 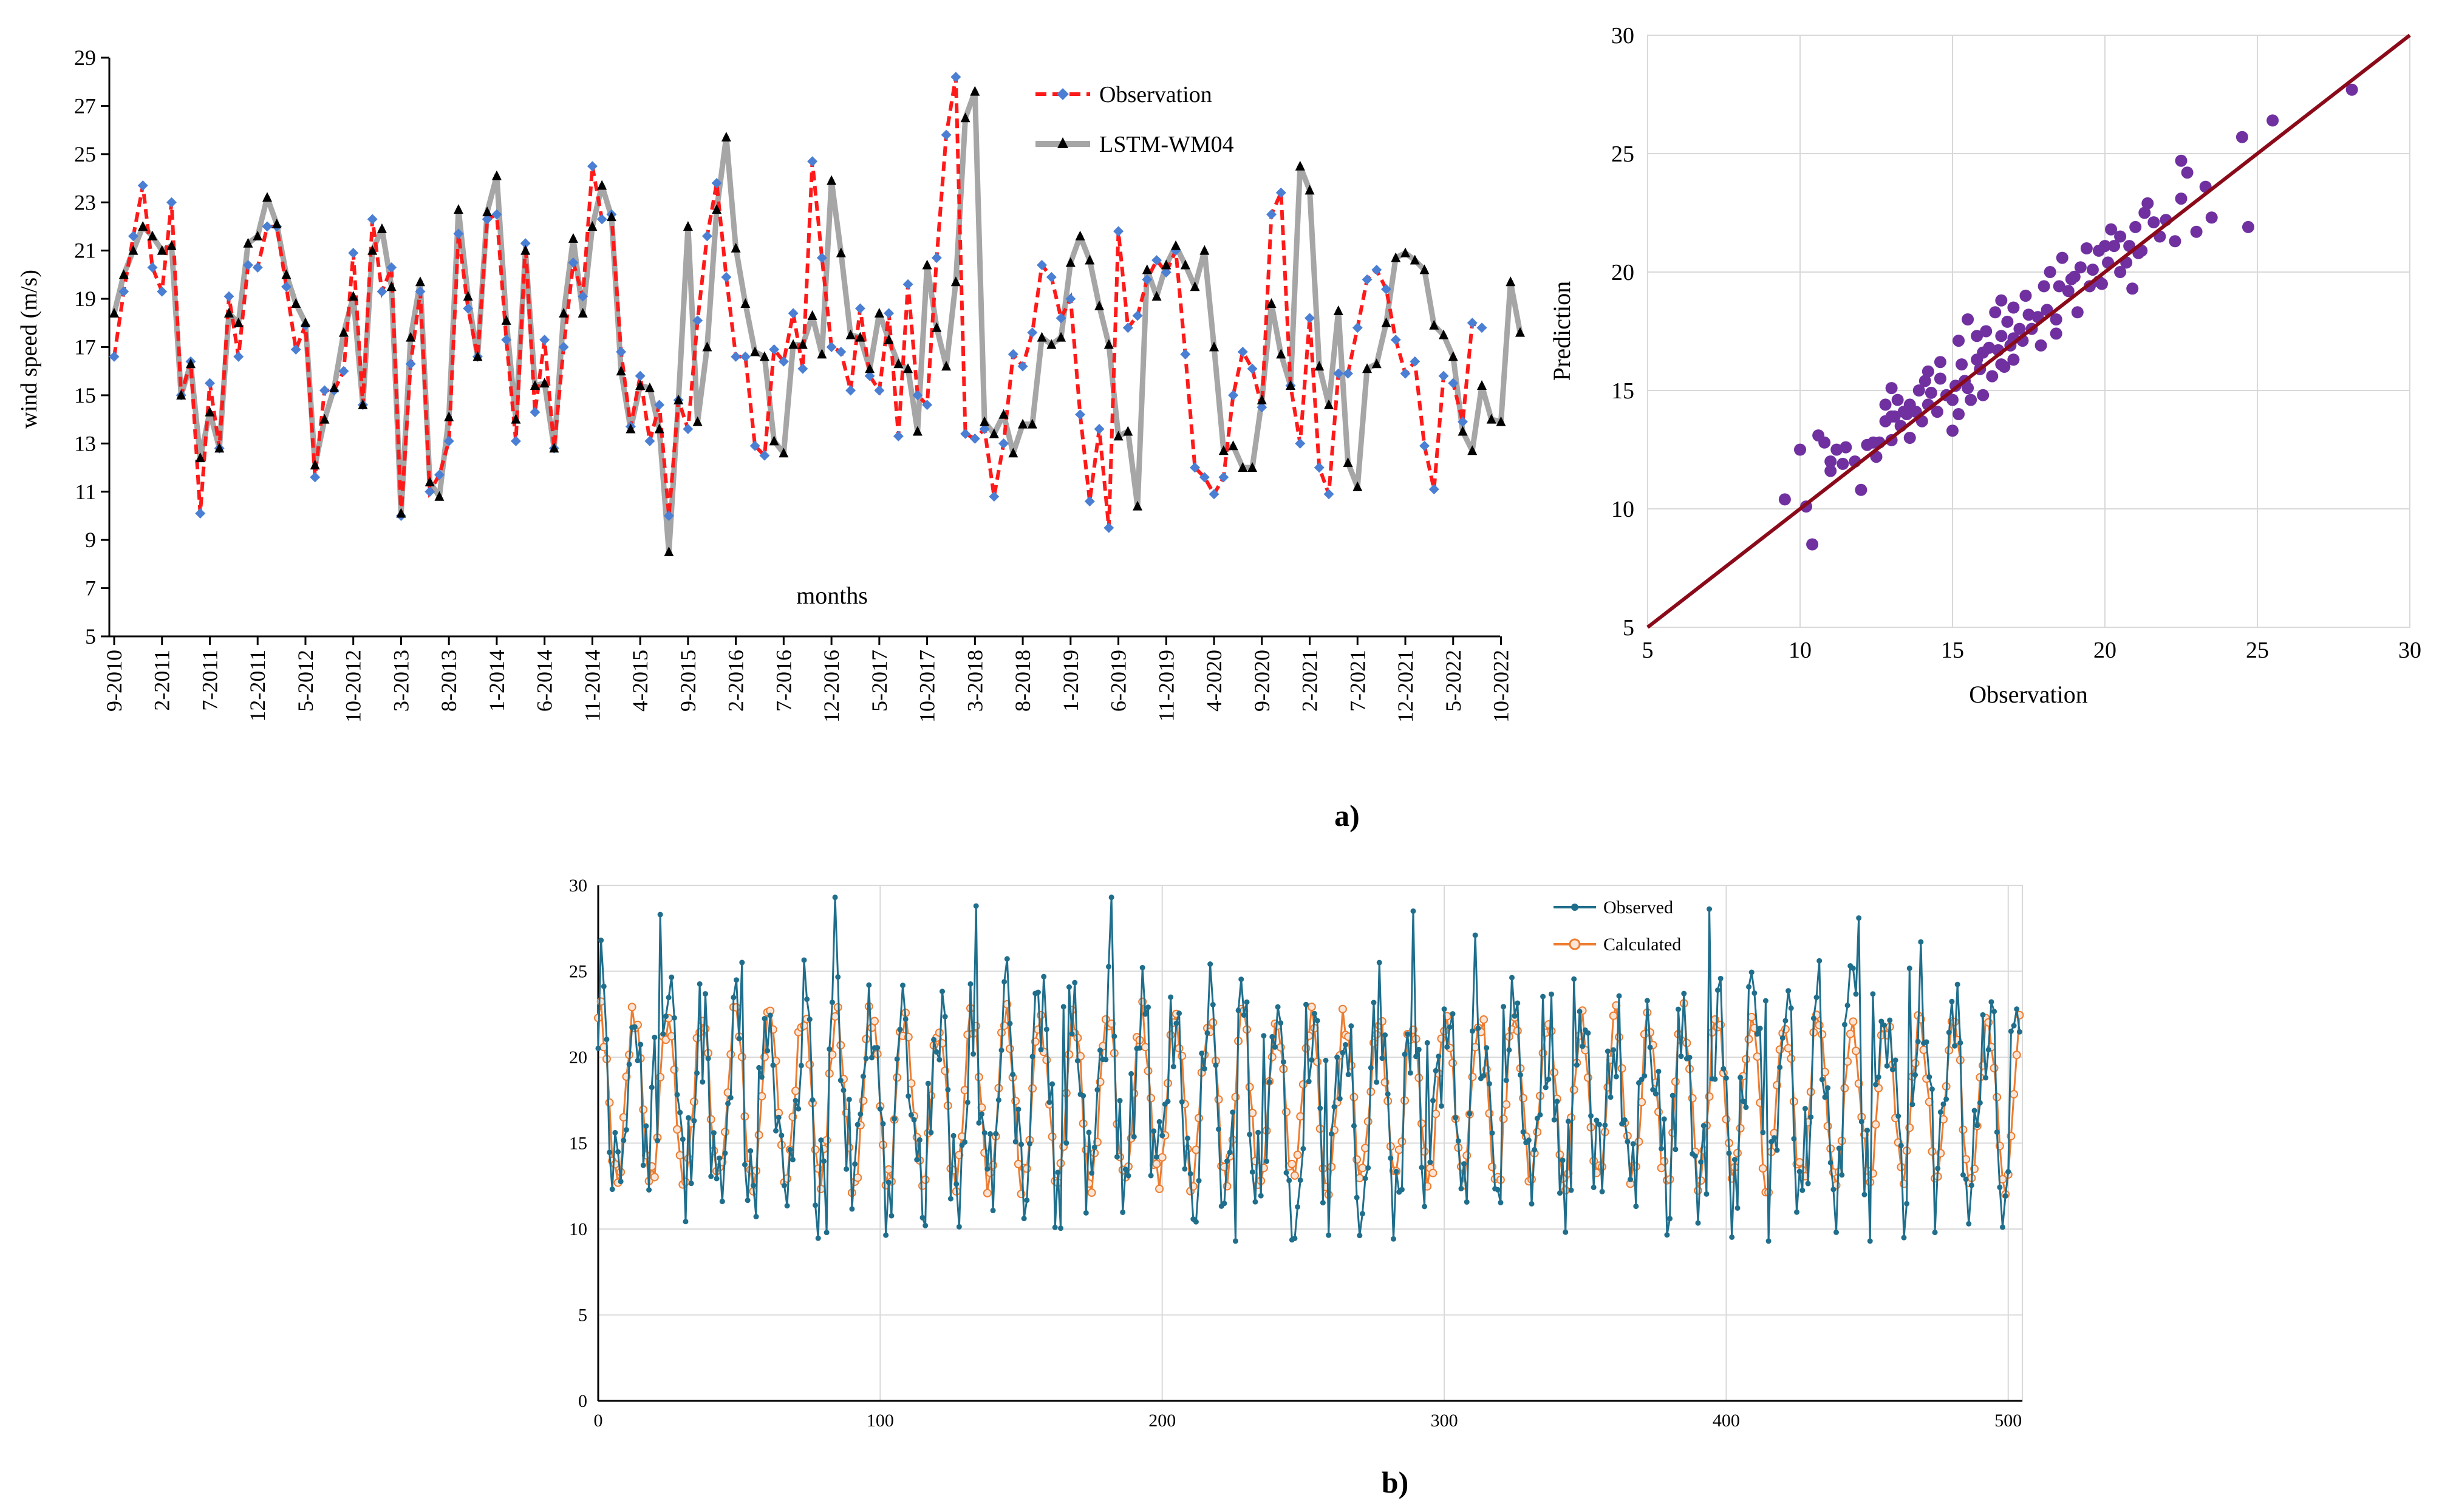 What do you see at coordinates (1622, 272) in the screenshot?
I see `y-tick-label: 20` at bounding box center [1622, 272].